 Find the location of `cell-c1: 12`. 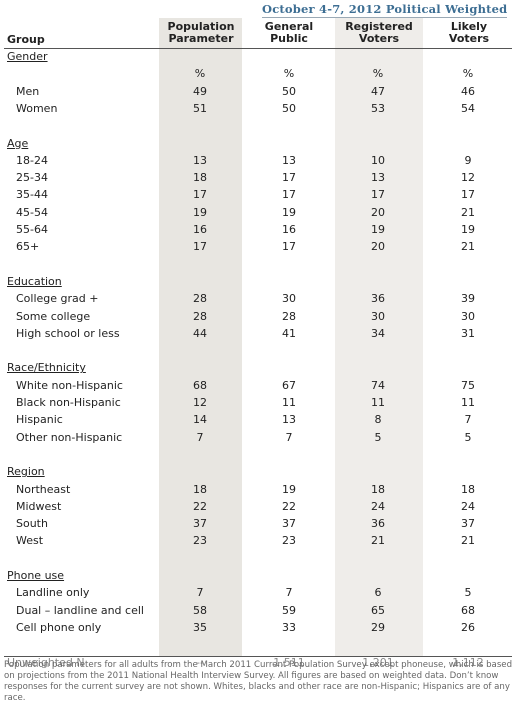

cell-c1: 12 is located at coordinates (200, 402).